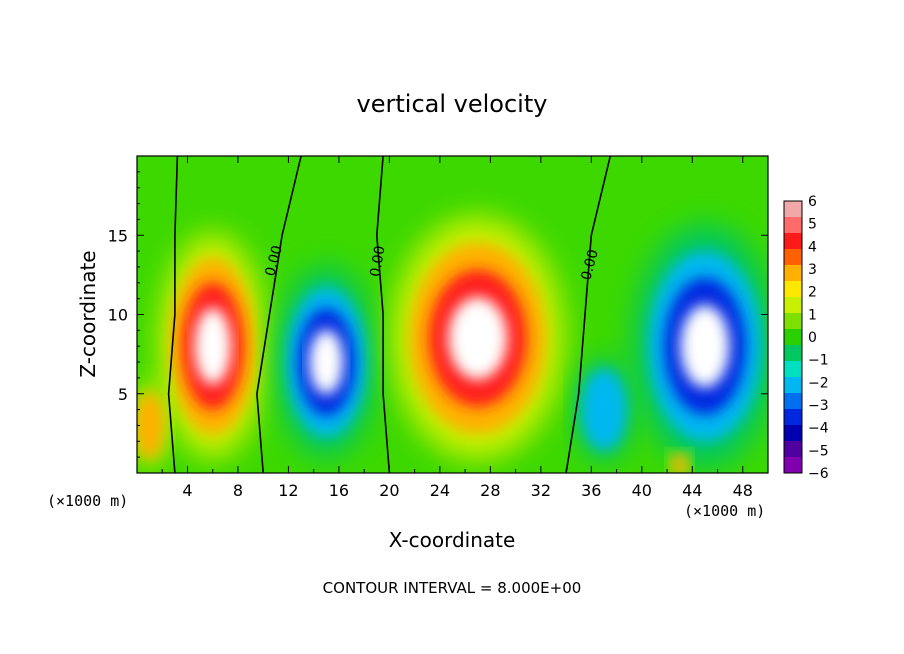 The image size is (904, 654). Describe the element at coordinates (812, 225) in the screenshot. I see `colorbar-label: 5` at that location.